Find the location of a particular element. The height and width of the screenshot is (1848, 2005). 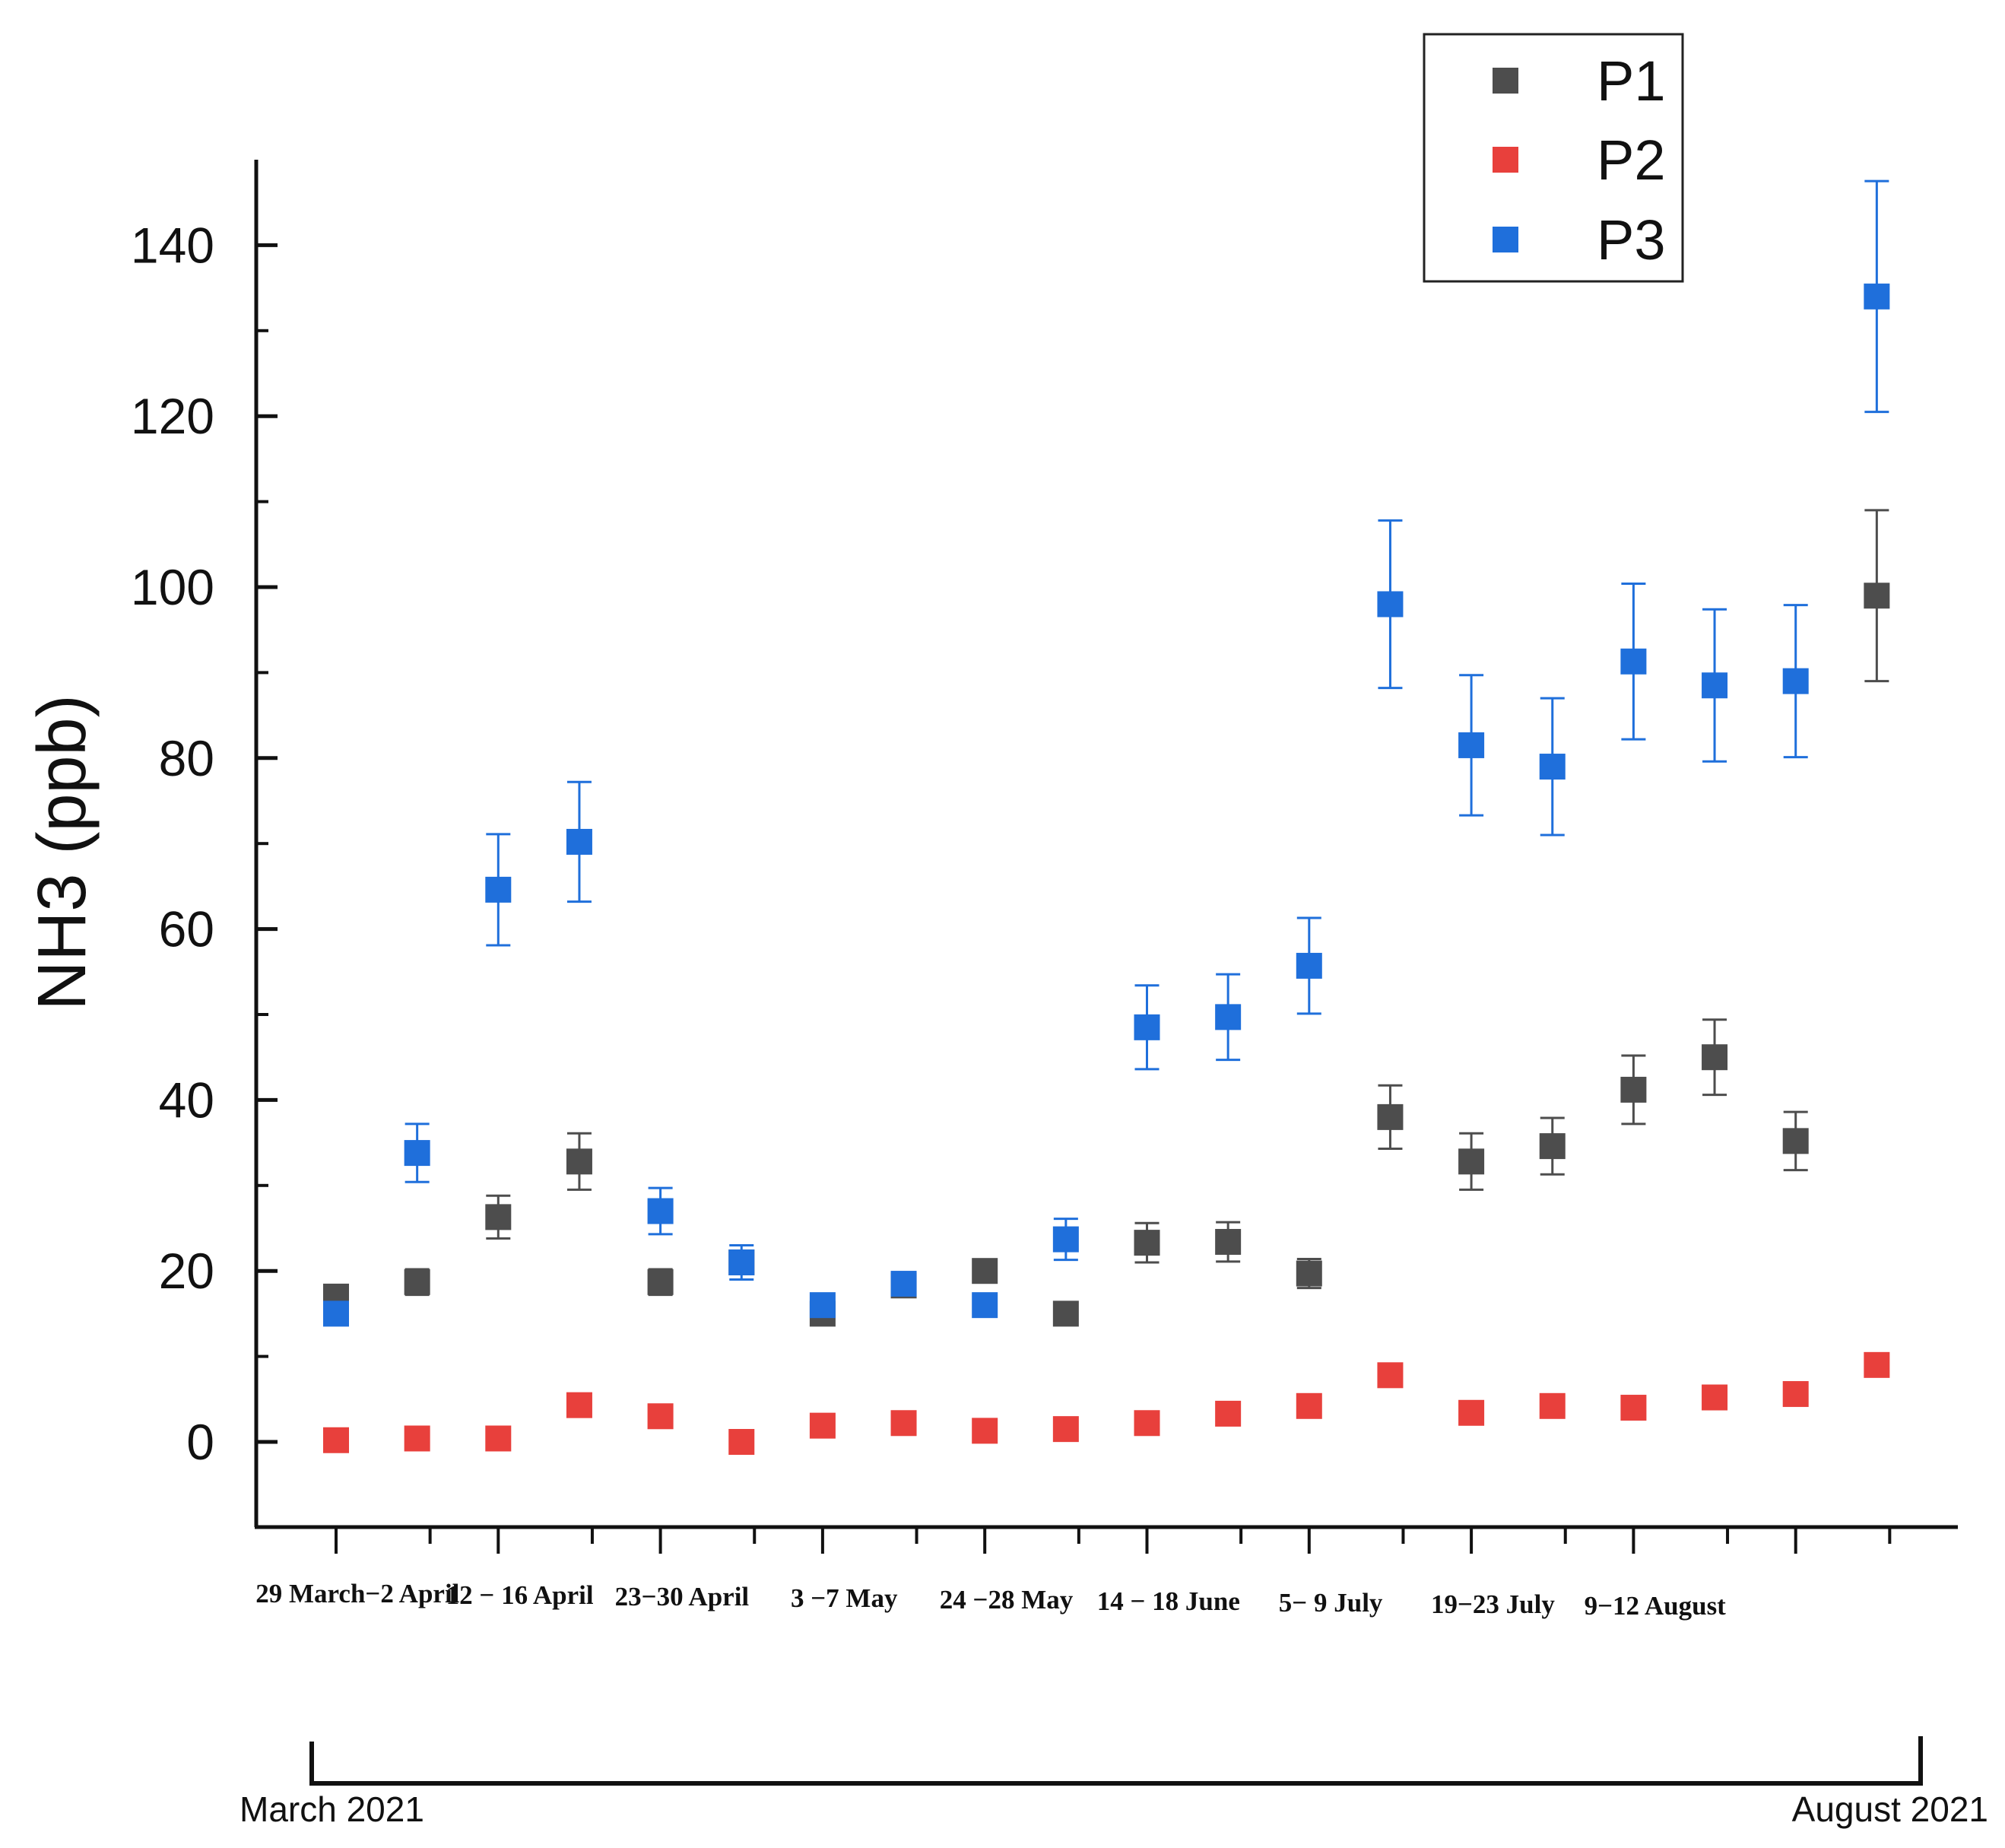

y-axis-ticks: 0 20 40 60 80 100 120 140 is located at coordinates (205, 843).